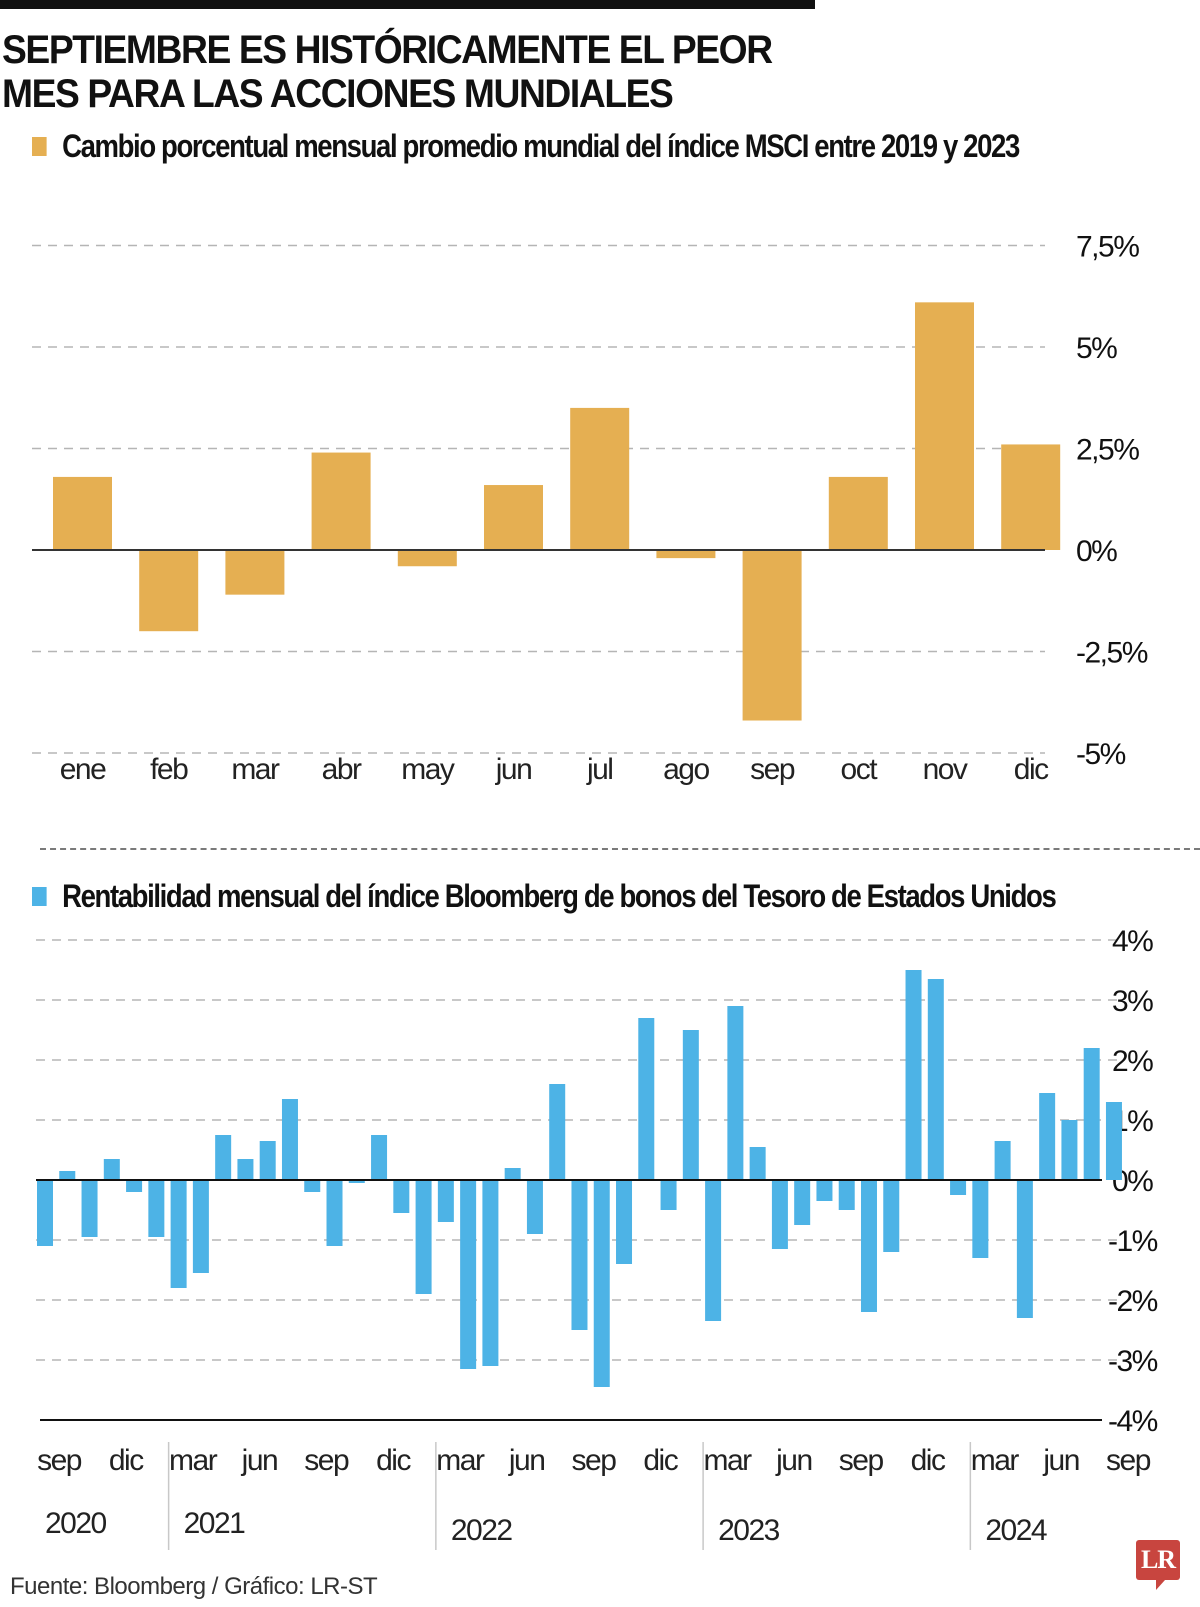 The image size is (1200, 1607). Describe the element at coordinates (83, 769) in the screenshot. I see `x-tick-label: ene` at that location.